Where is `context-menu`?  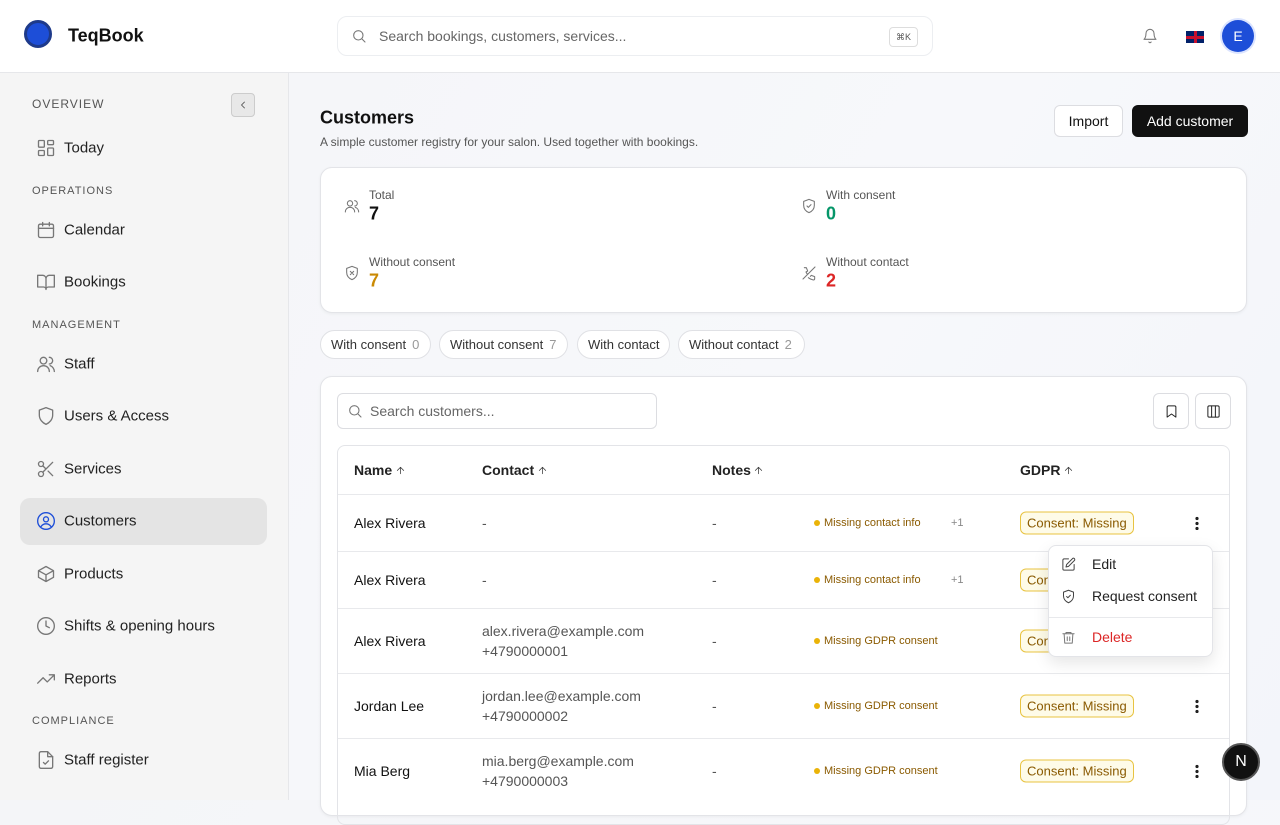 context-menu is located at coordinates (1130, 601).